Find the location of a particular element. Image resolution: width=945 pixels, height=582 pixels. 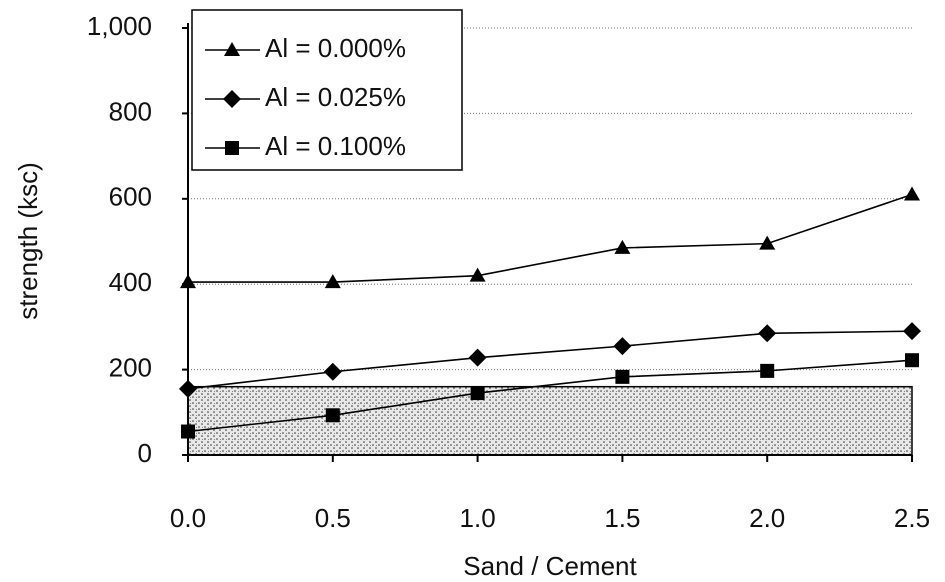

shaded-band is located at coordinates (550, 420).